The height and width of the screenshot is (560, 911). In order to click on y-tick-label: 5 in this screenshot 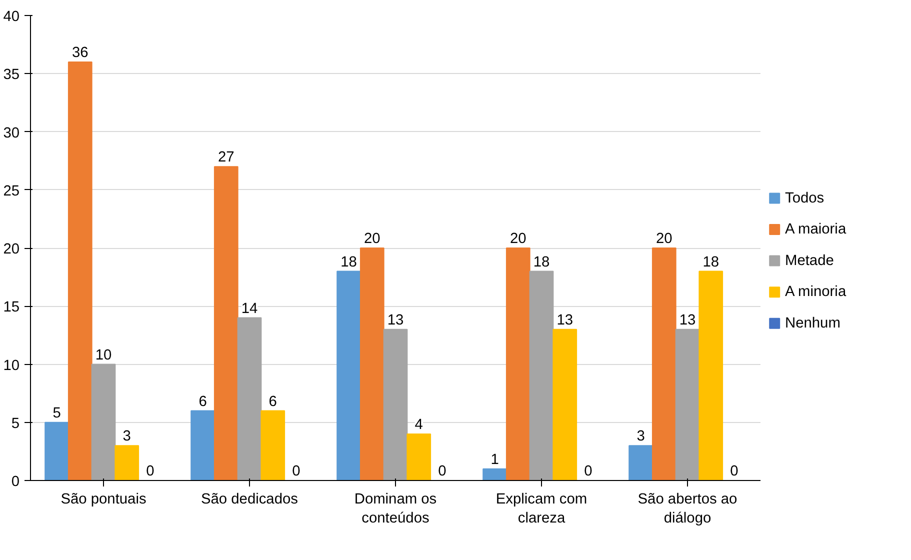, I will do `click(15, 424)`.